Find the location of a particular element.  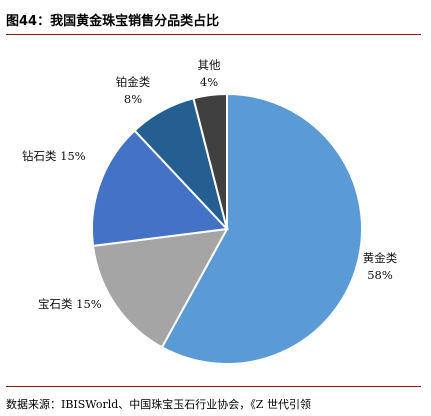

slice-label-1: 宝石类 15% is located at coordinates (70, 304).